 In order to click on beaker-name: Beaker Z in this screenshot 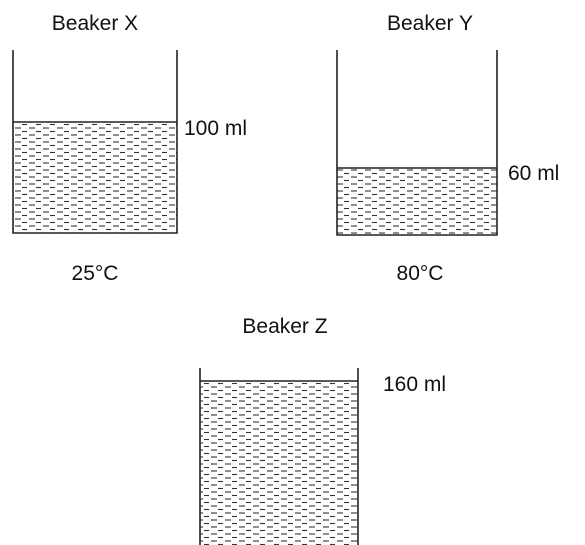, I will do `click(284, 326)`.